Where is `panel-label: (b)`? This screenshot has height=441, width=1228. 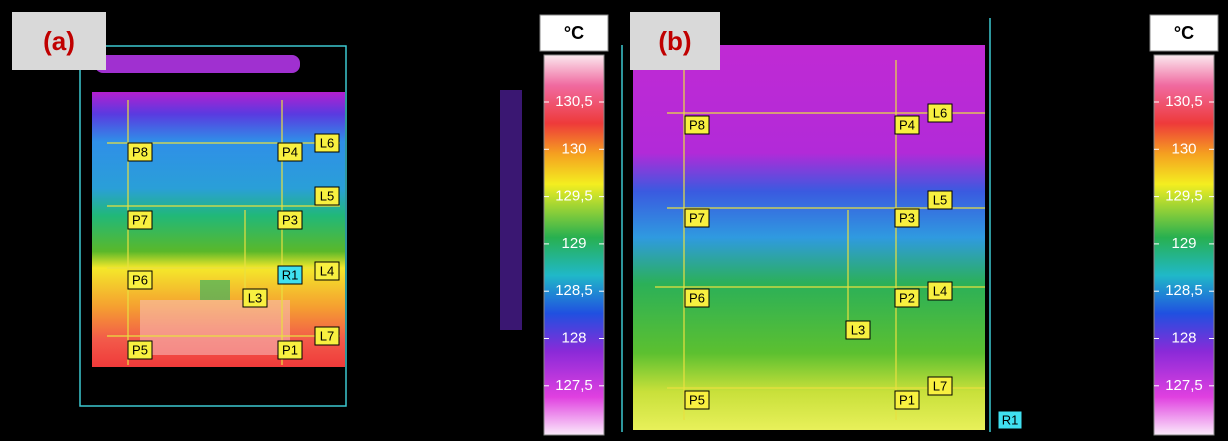 panel-label: (b) is located at coordinates (674, 41).